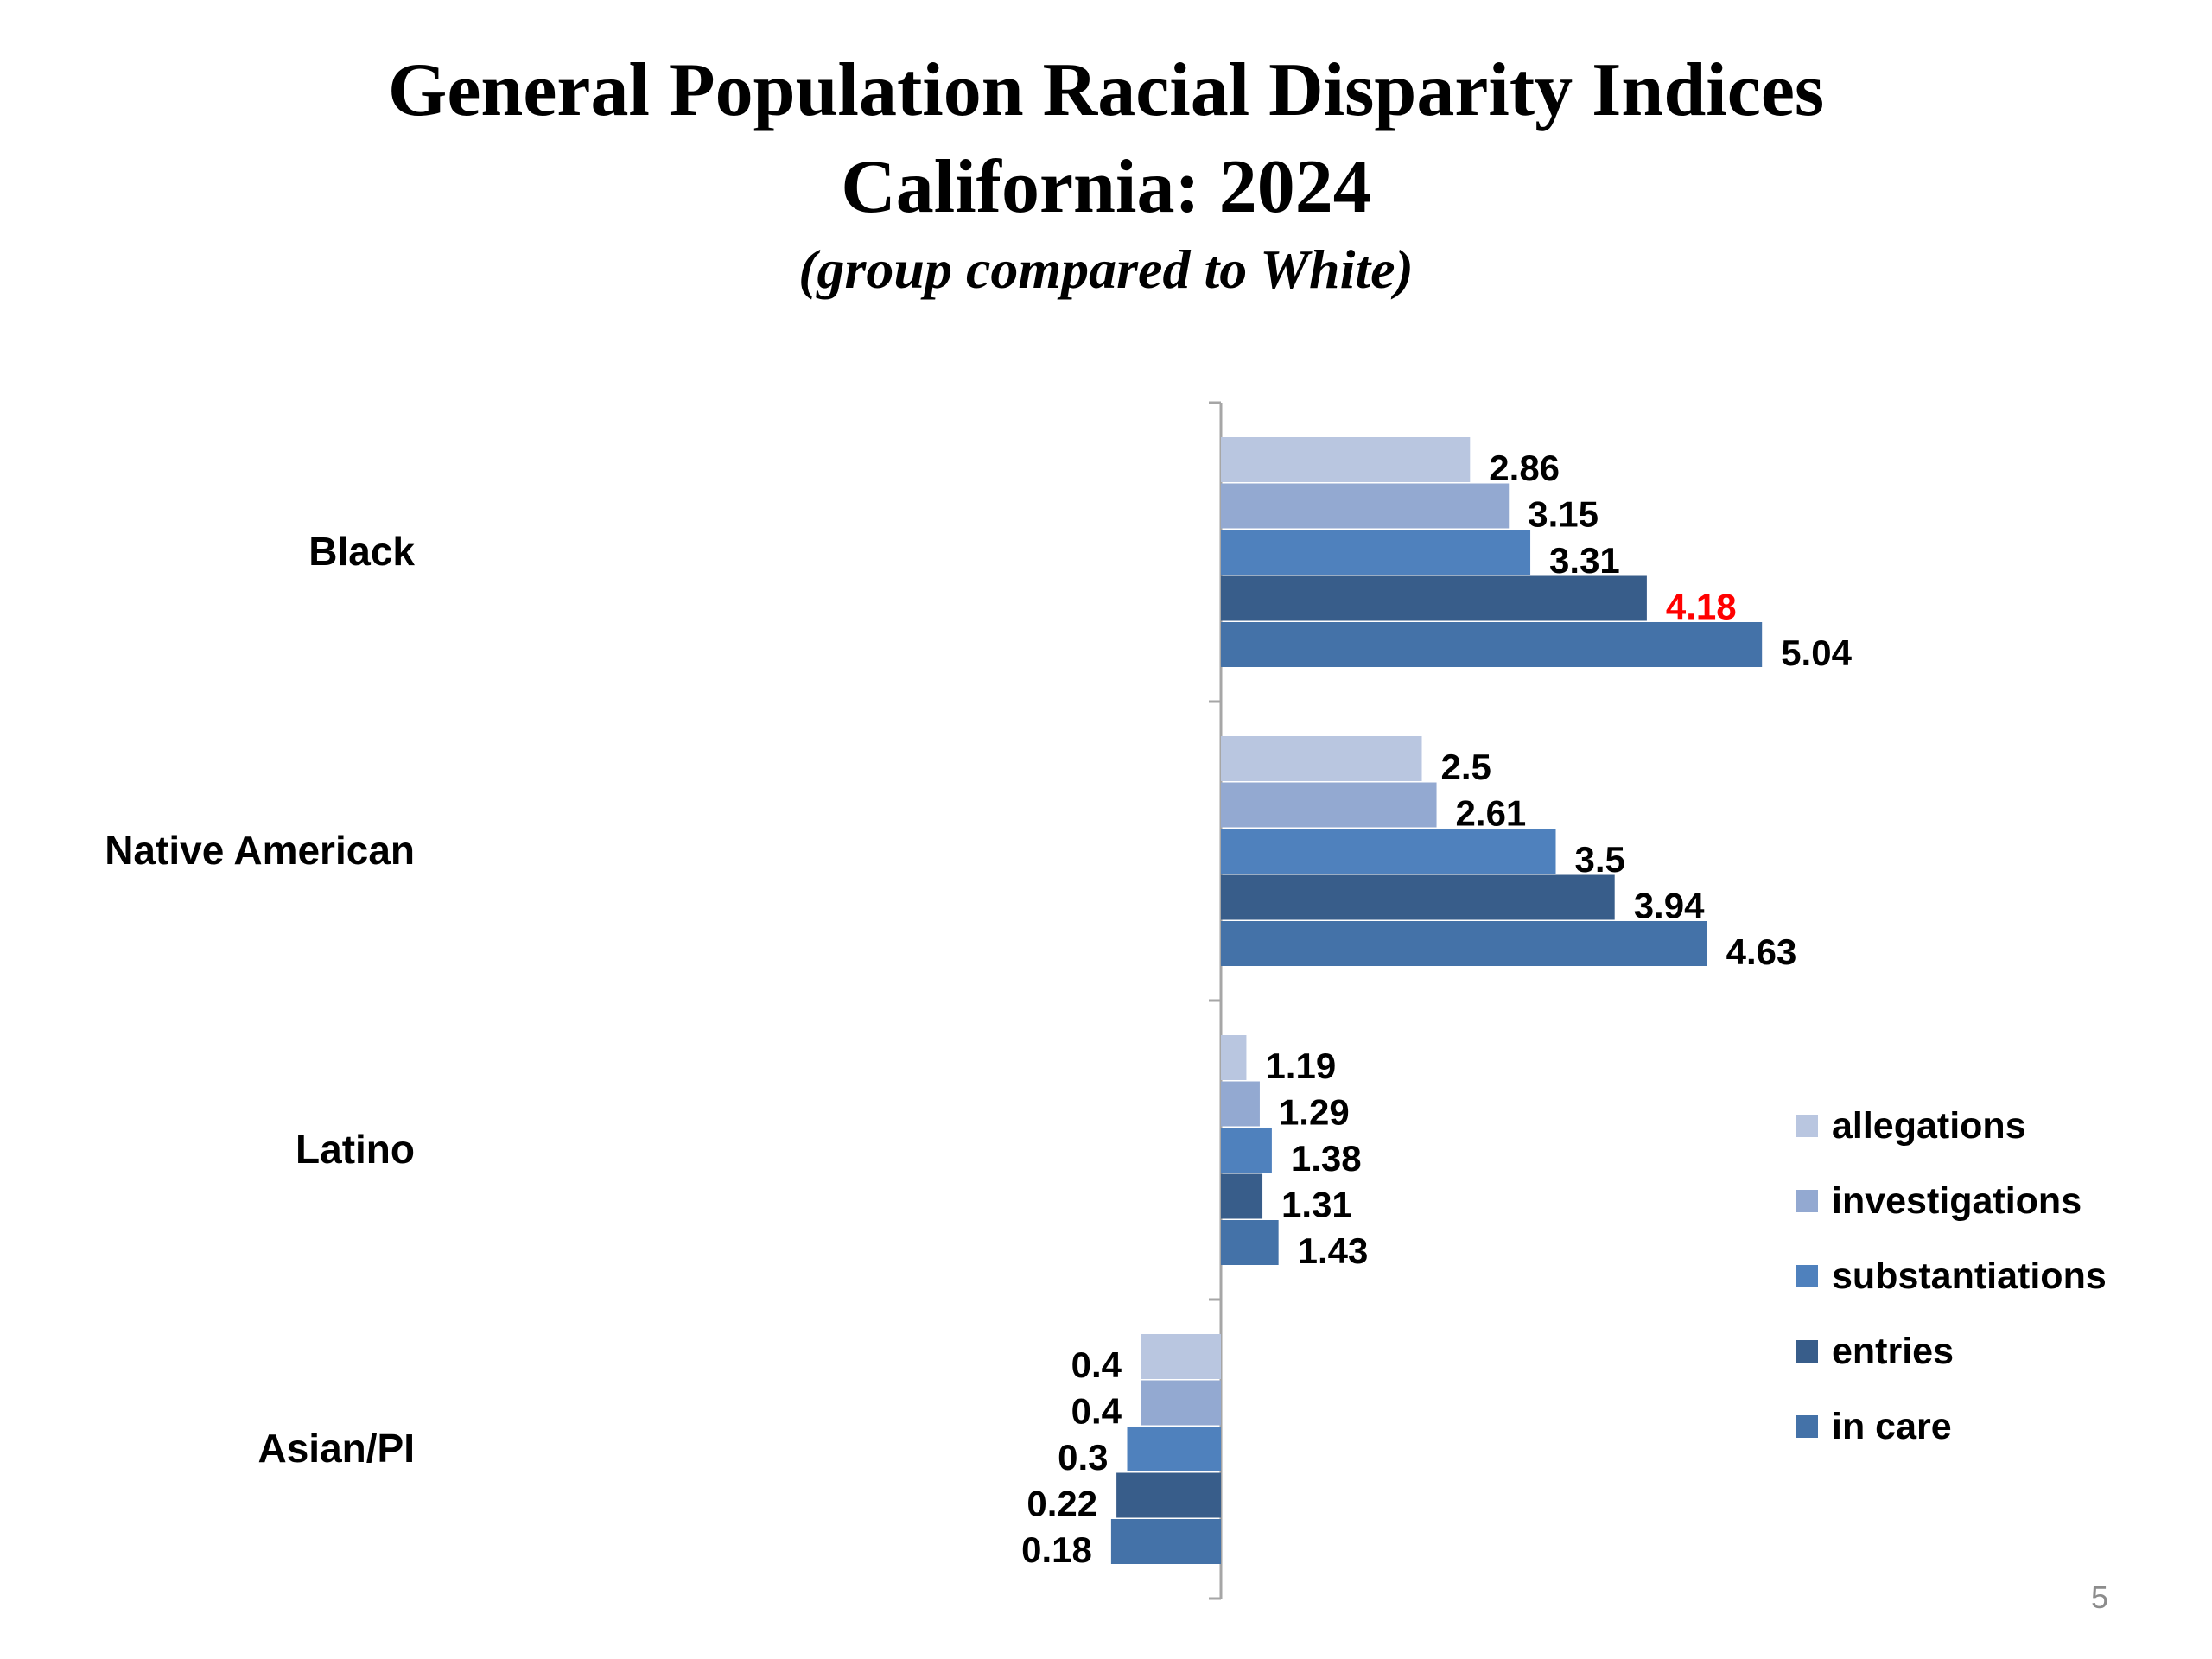 The image size is (2212, 1659). I want to click on value-label: 1.19, so click(1300, 1066).